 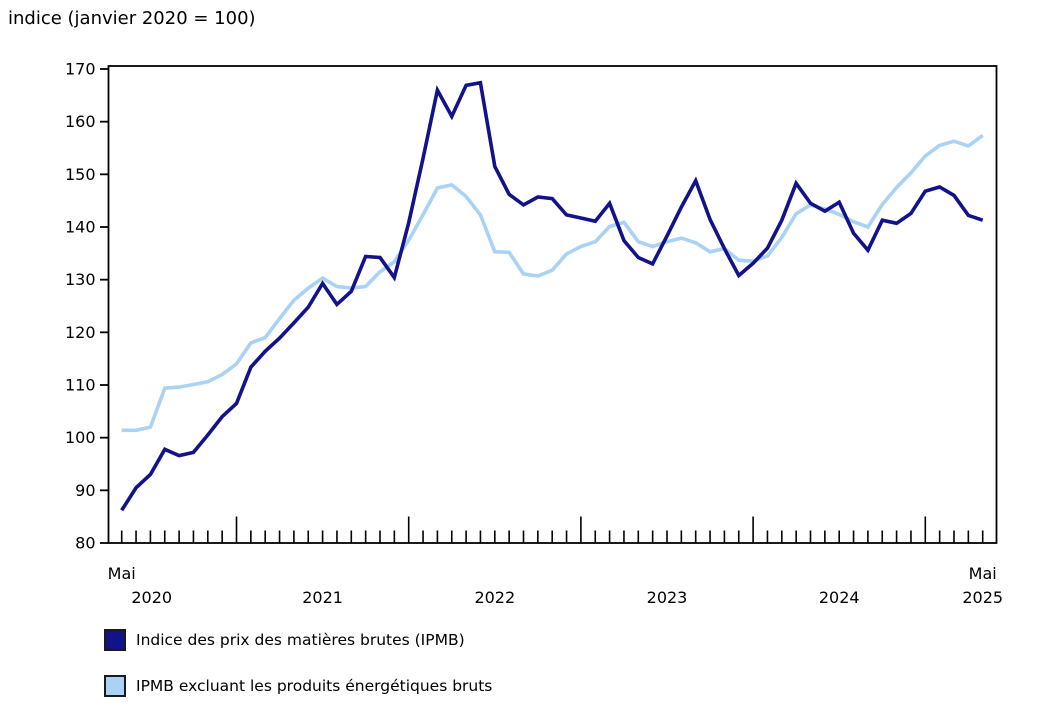 What do you see at coordinates (80, 174) in the screenshot?
I see `y-tick-label: 150` at bounding box center [80, 174].